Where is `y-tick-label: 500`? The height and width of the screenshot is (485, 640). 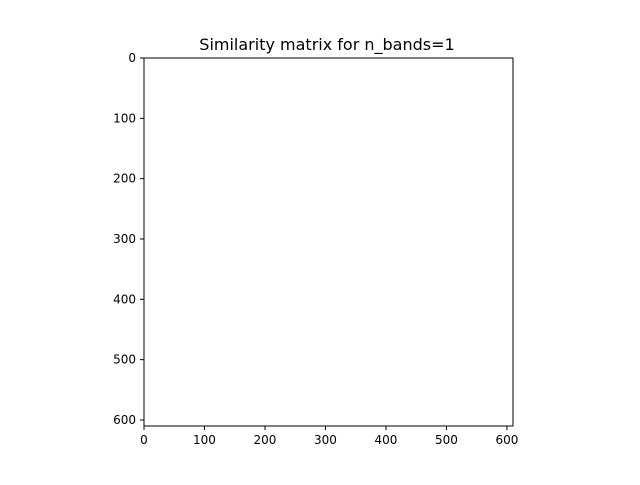
y-tick-label: 500 is located at coordinates (124, 360).